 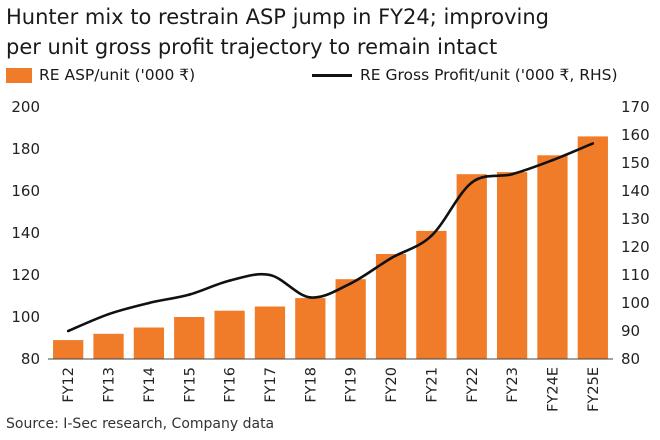 I want to click on line-point-fy20, so click(x=391, y=258).